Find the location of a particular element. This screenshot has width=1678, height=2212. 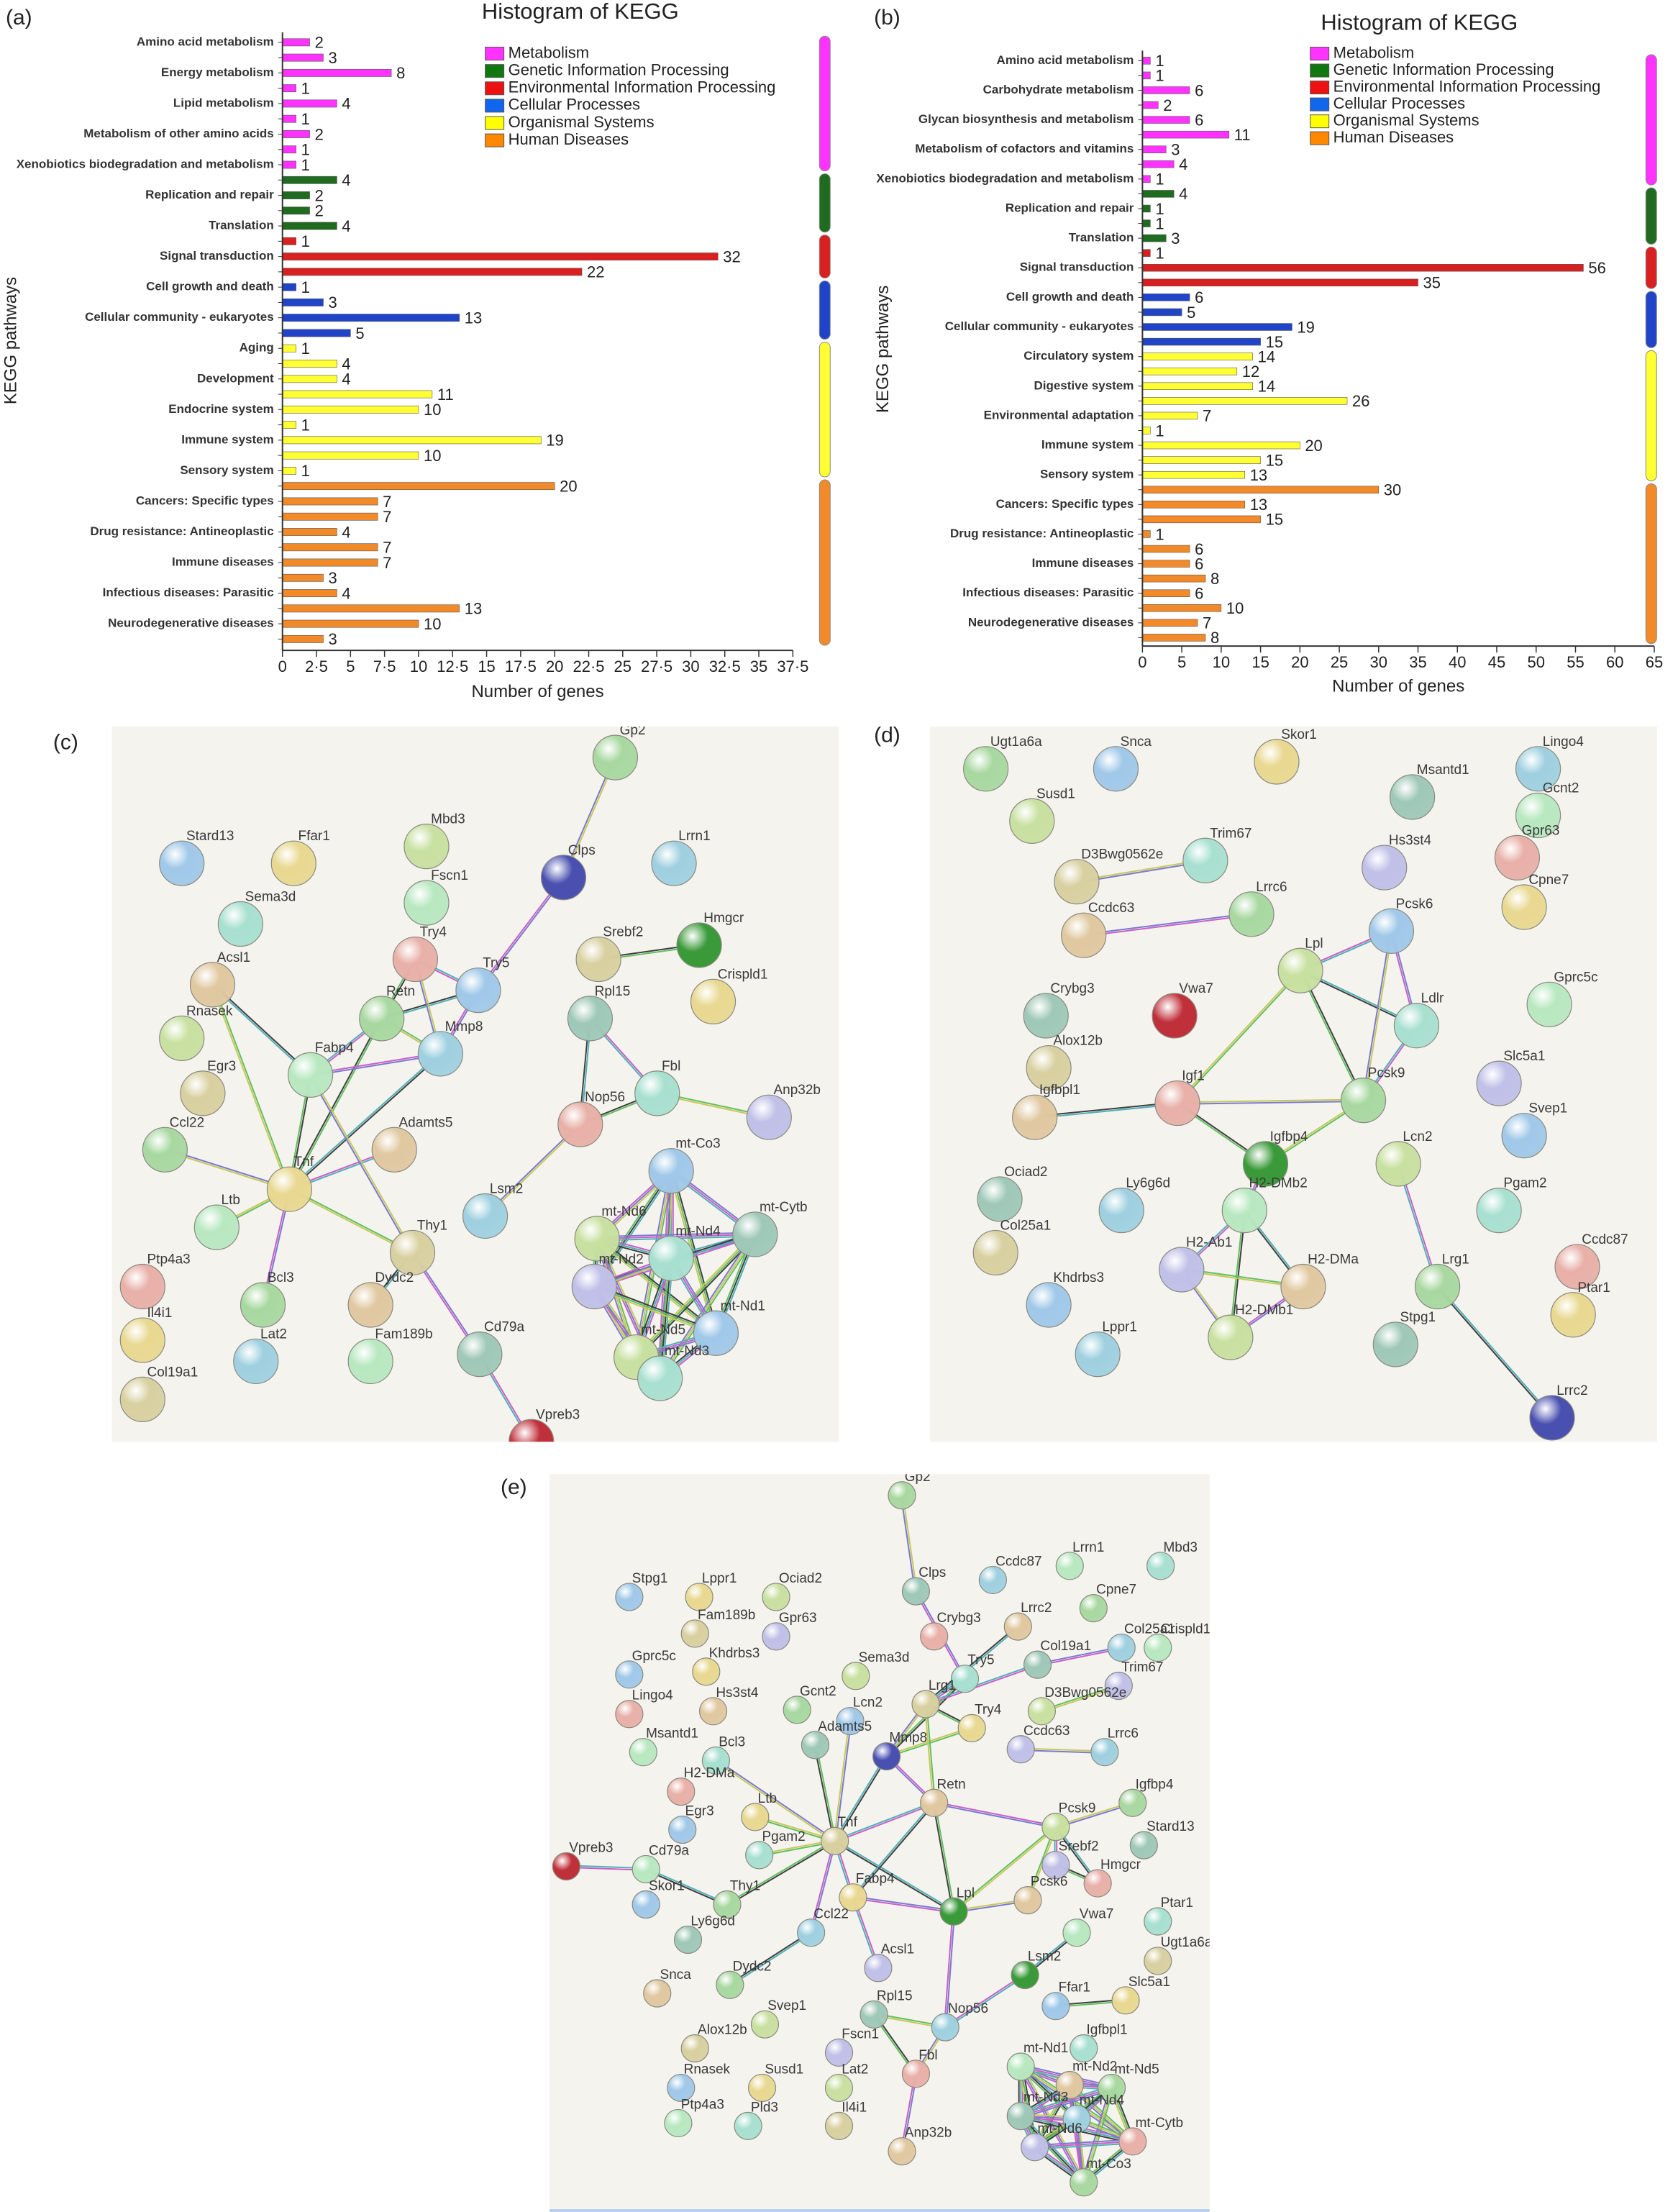

node-label: Sema3d is located at coordinates (270, 897).